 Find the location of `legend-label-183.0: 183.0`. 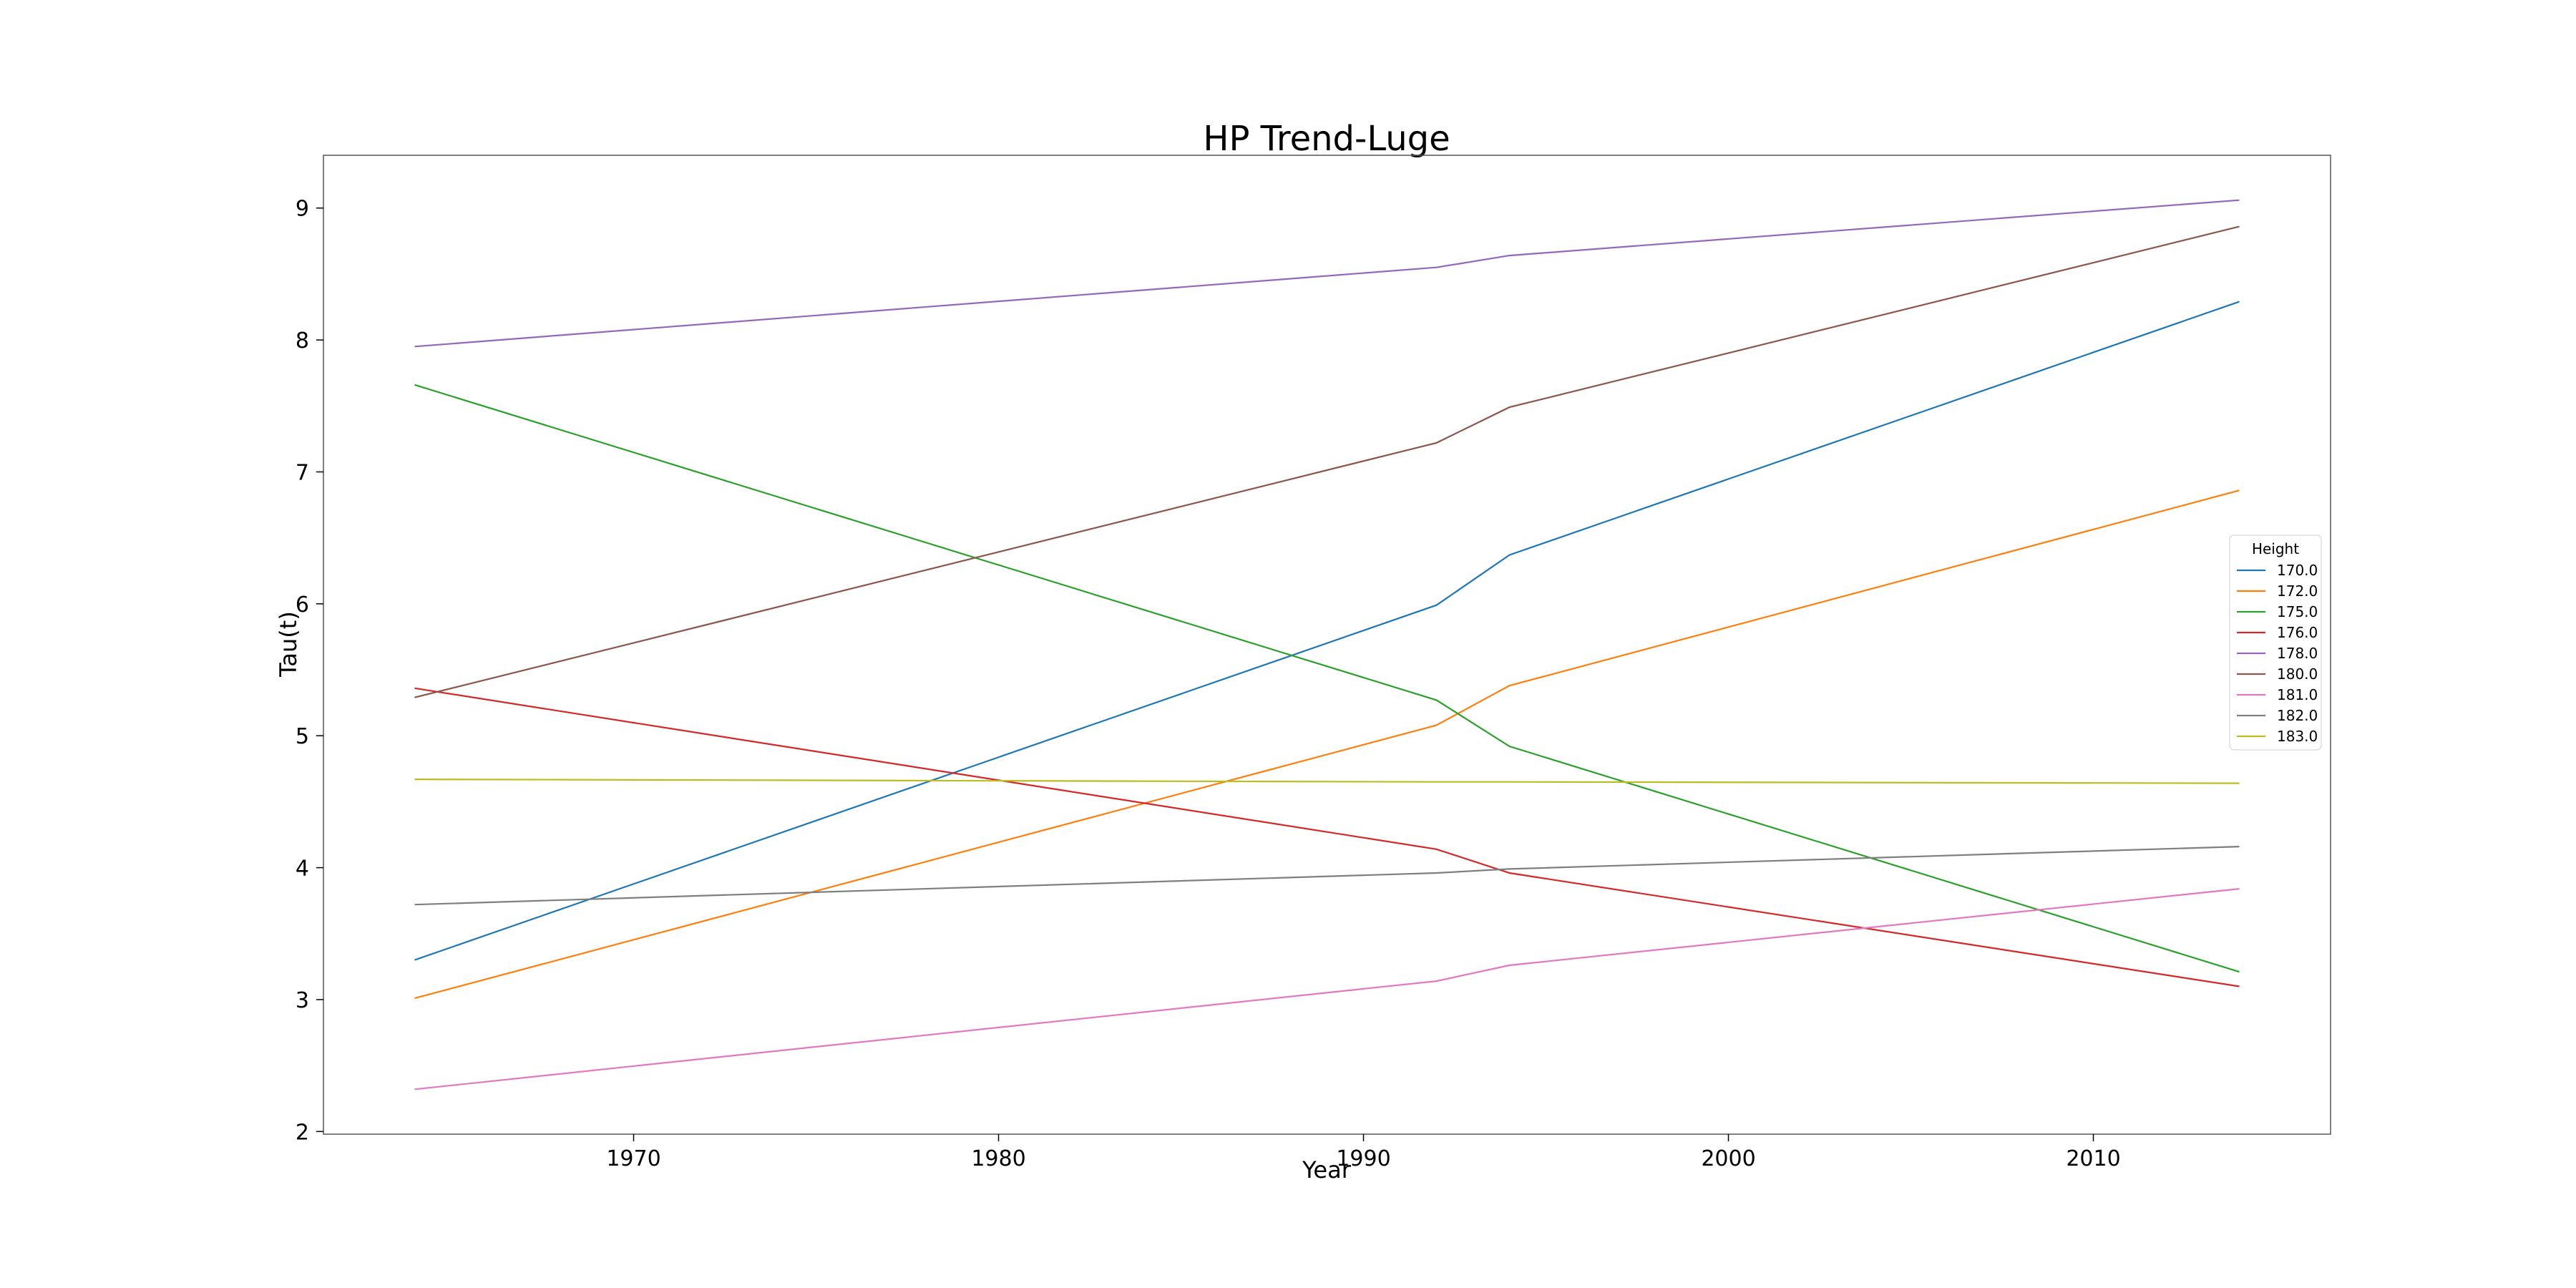

legend-label-183.0: 183.0 is located at coordinates (2297, 736).